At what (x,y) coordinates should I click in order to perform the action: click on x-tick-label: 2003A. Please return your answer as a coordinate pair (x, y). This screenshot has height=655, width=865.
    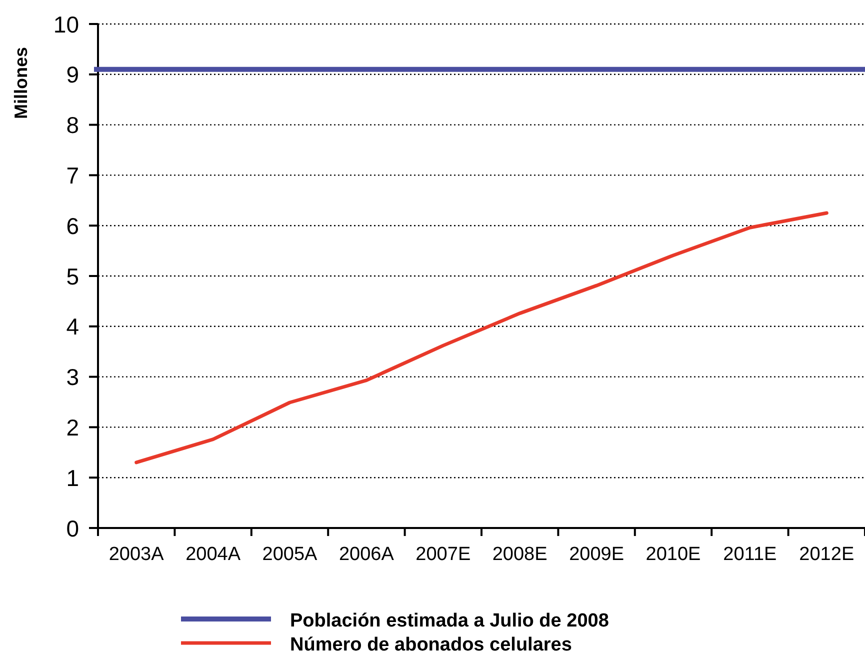
    Looking at the image, I should click on (136, 554).